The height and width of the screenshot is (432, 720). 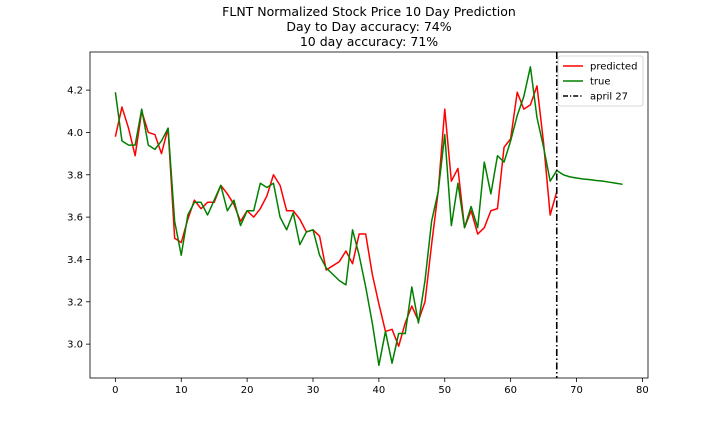 I want to click on legend-label-true: true, so click(x=600, y=82).